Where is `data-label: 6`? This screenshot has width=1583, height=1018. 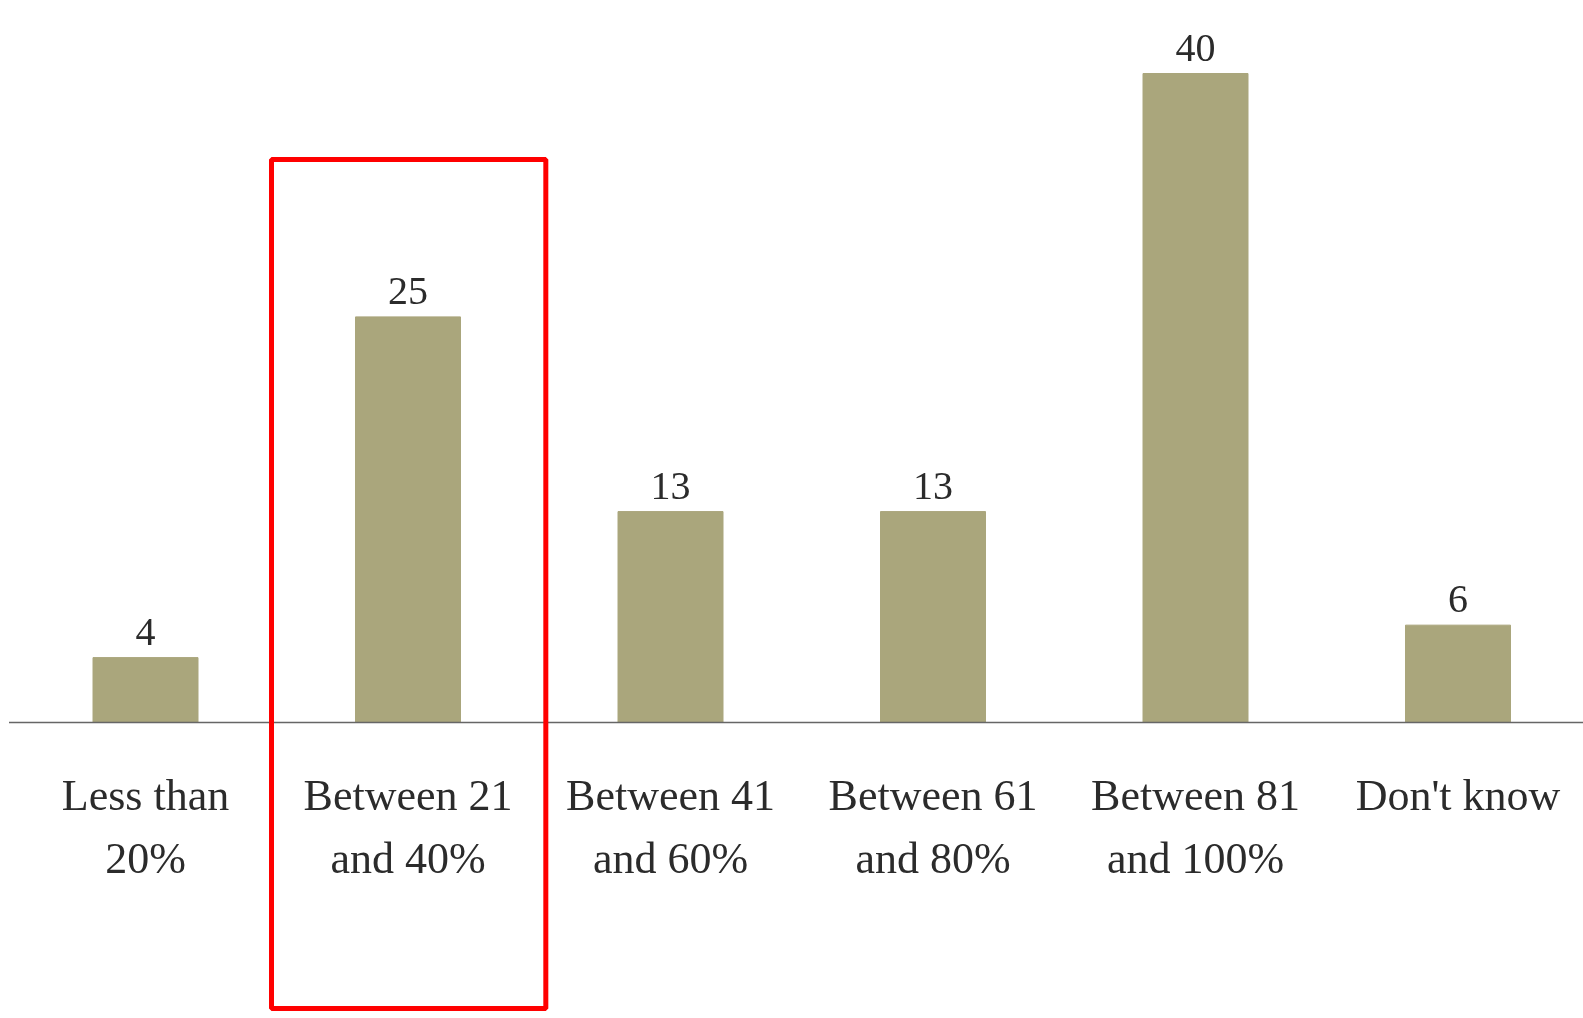
data-label: 6 is located at coordinates (1458, 599).